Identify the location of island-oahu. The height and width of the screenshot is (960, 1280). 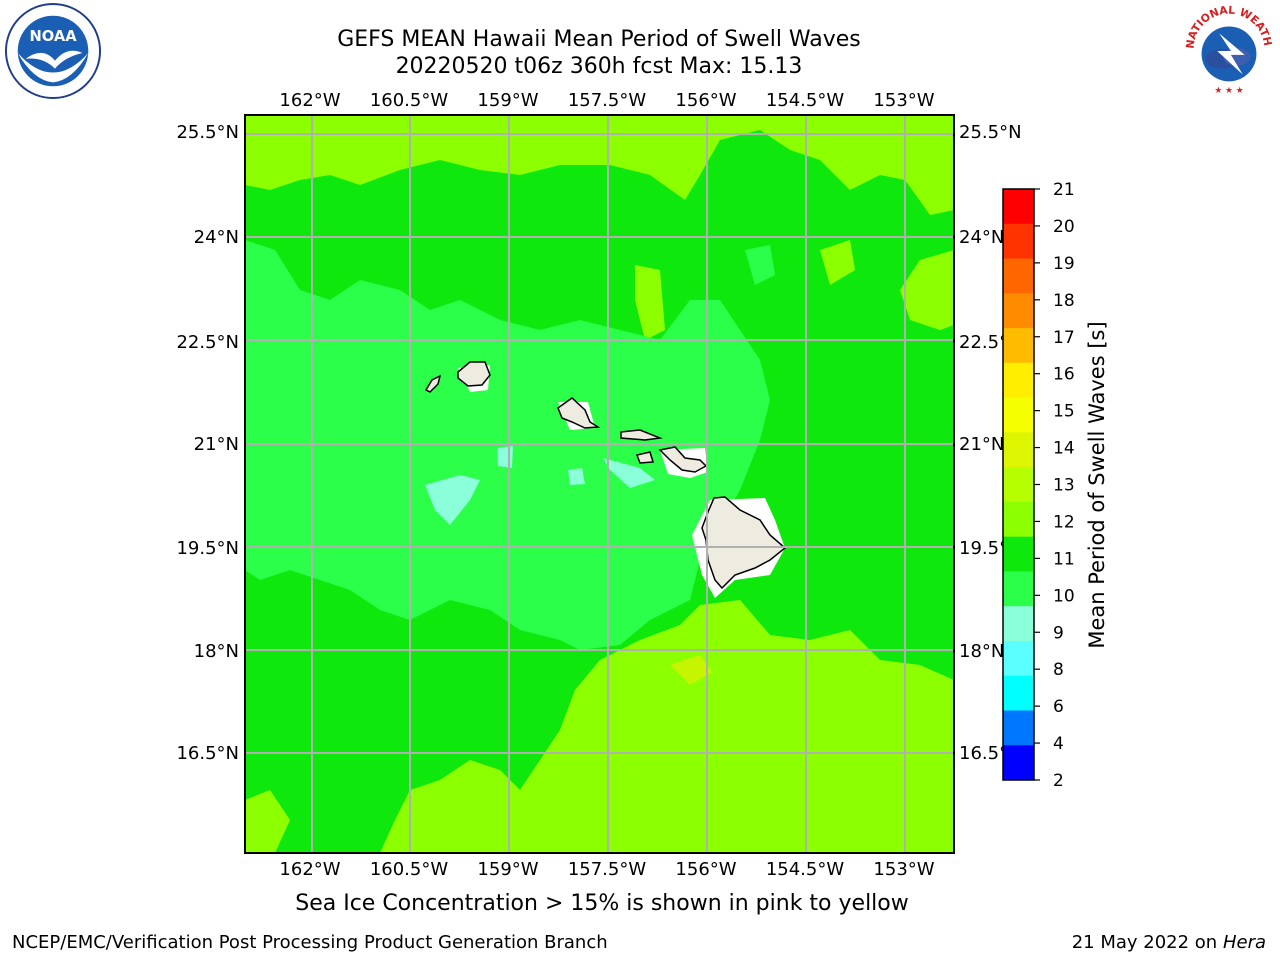
(579, 413).